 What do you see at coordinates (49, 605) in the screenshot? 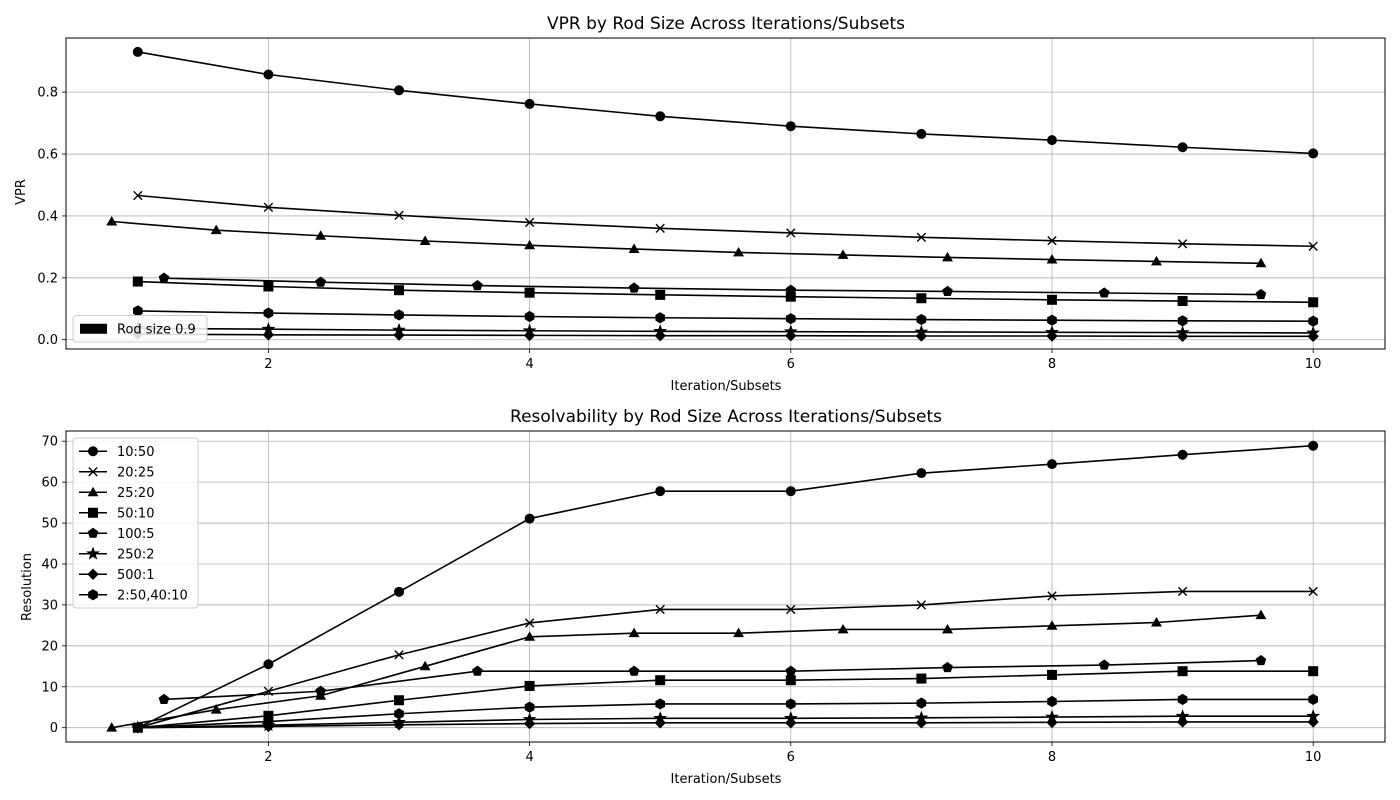
I see `resolvability-y-tick-label: 30` at bounding box center [49, 605].